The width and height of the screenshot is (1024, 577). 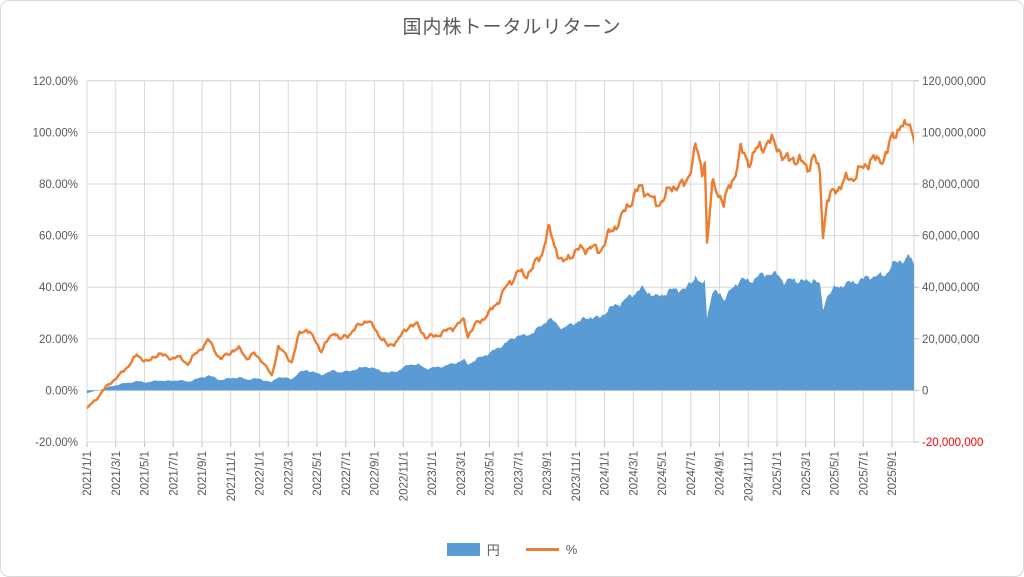 I want to click on right-axis-label: 60,000,000, so click(x=951, y=237).